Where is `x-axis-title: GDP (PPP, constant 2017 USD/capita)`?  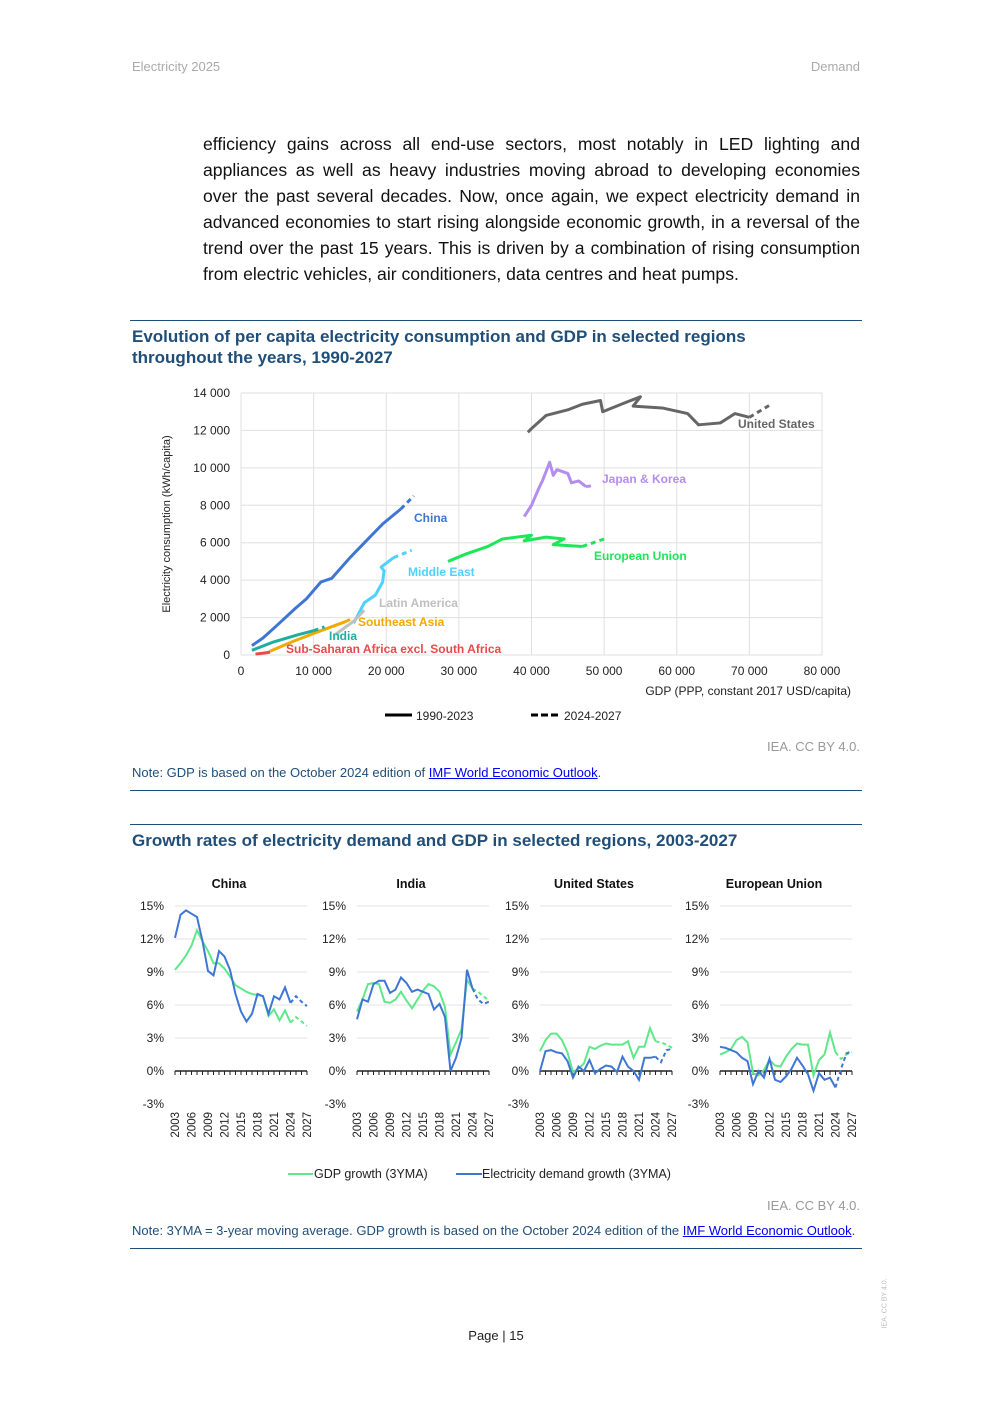
x-axis-title: GDP (PPP, constant 2017 USD/capita) is located at coordinates (748, 691).